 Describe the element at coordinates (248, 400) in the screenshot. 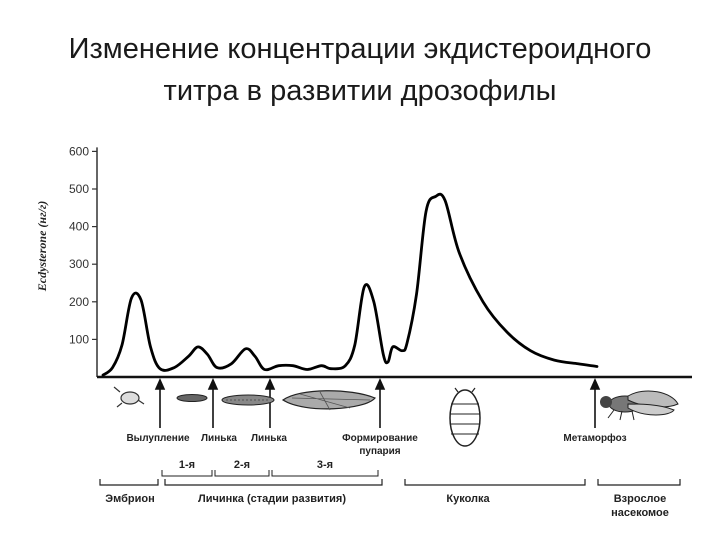

I see `larva-2-icon` at that location.